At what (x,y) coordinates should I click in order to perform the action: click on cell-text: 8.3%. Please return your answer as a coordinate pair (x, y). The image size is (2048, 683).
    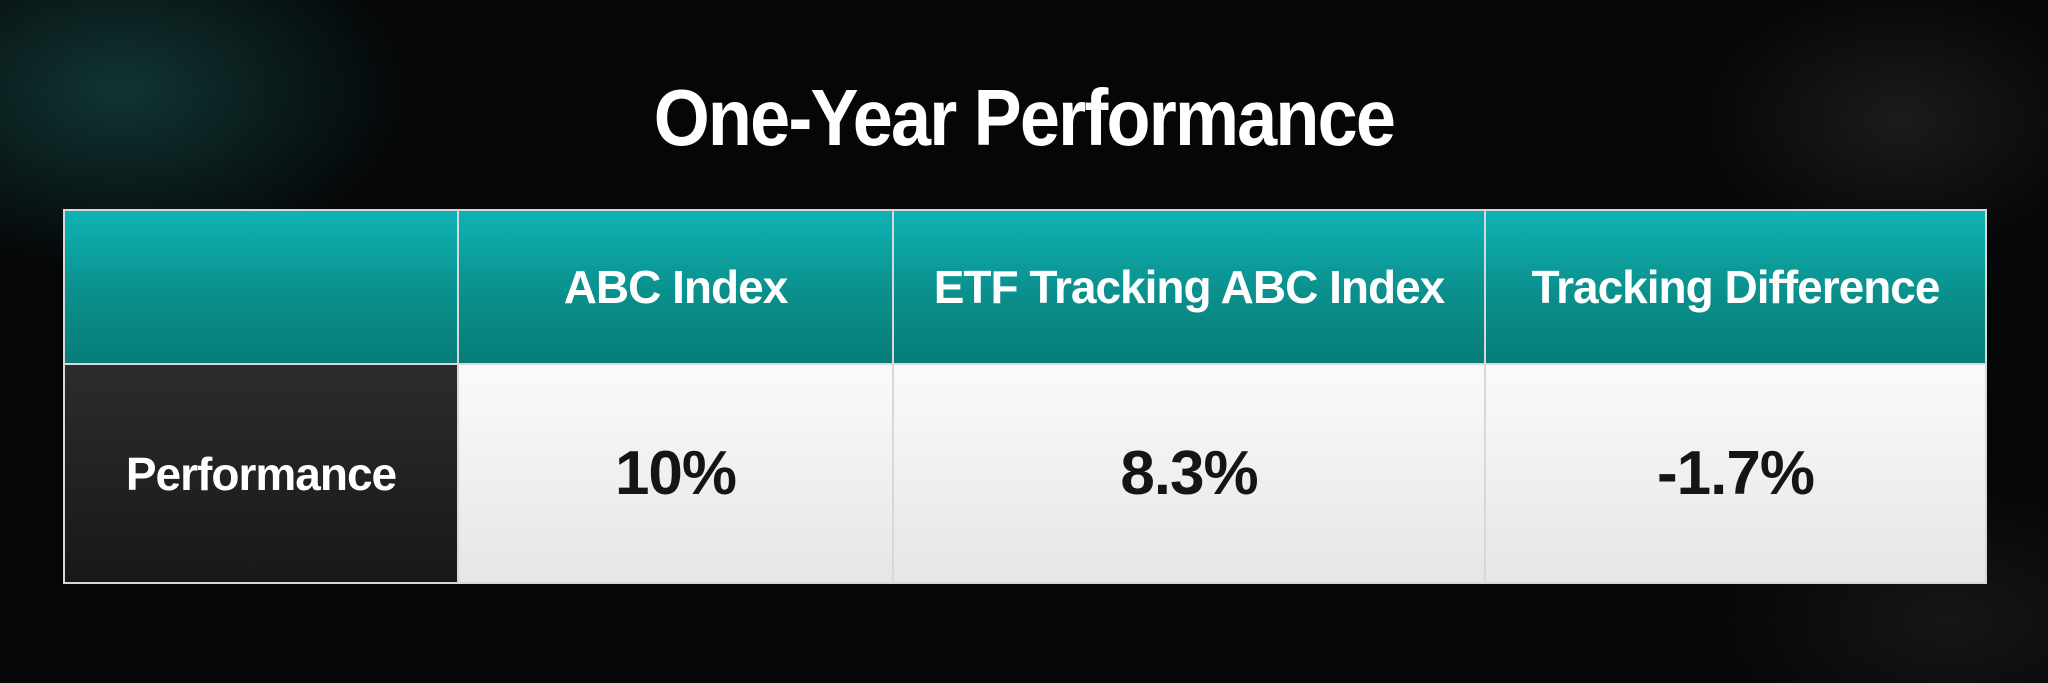
    Looking at the image, I should click on (1189, 473).